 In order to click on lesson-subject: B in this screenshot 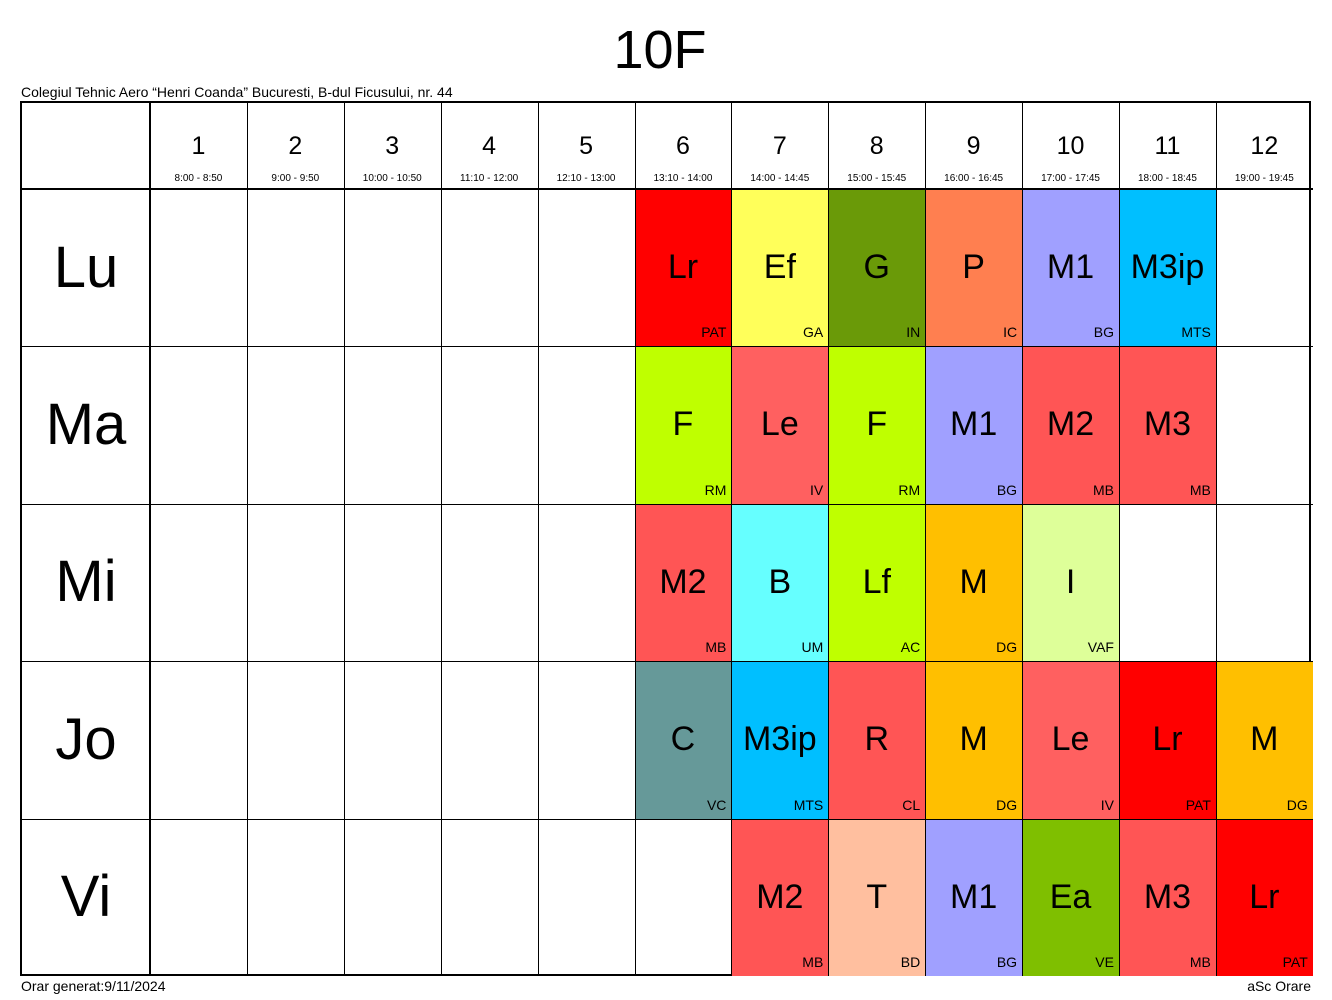, I will do `click(780, 581)`.